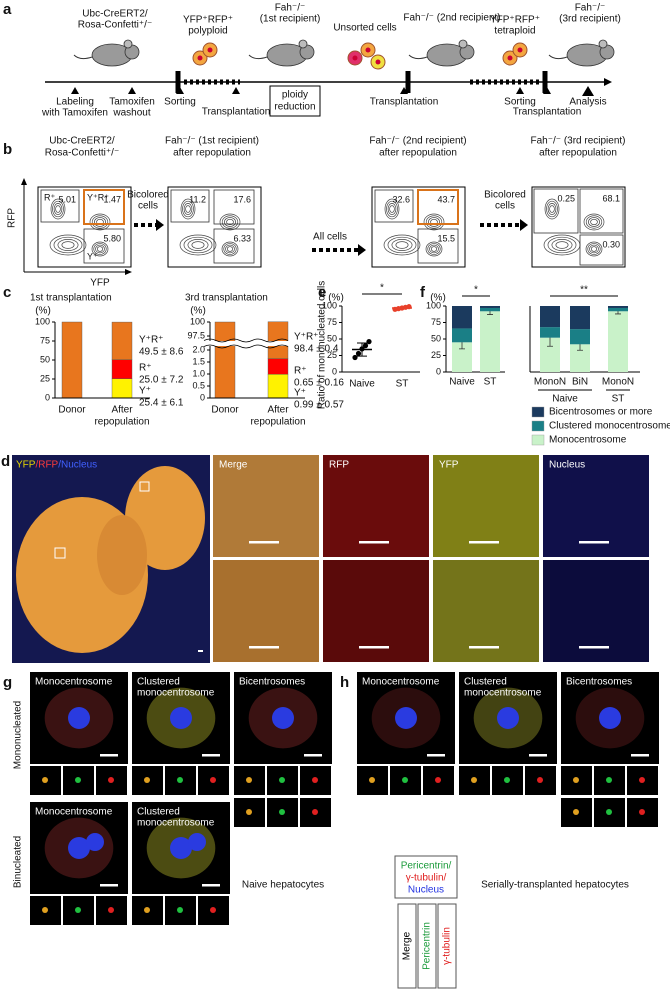  I want to click on y-tick-label: 0, so click(334, 371).